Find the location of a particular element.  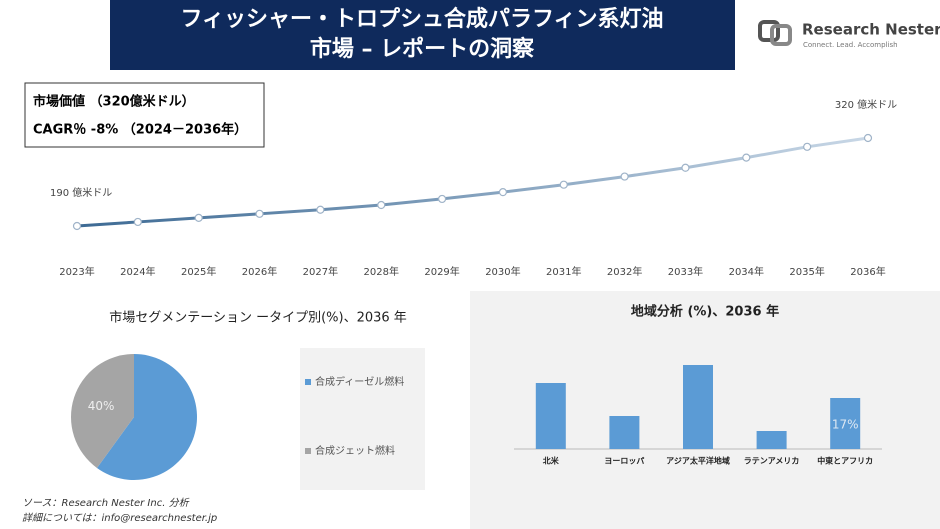

chart-title: 地域分析 (%)、2036 年 is located at coordinates (705, 312).